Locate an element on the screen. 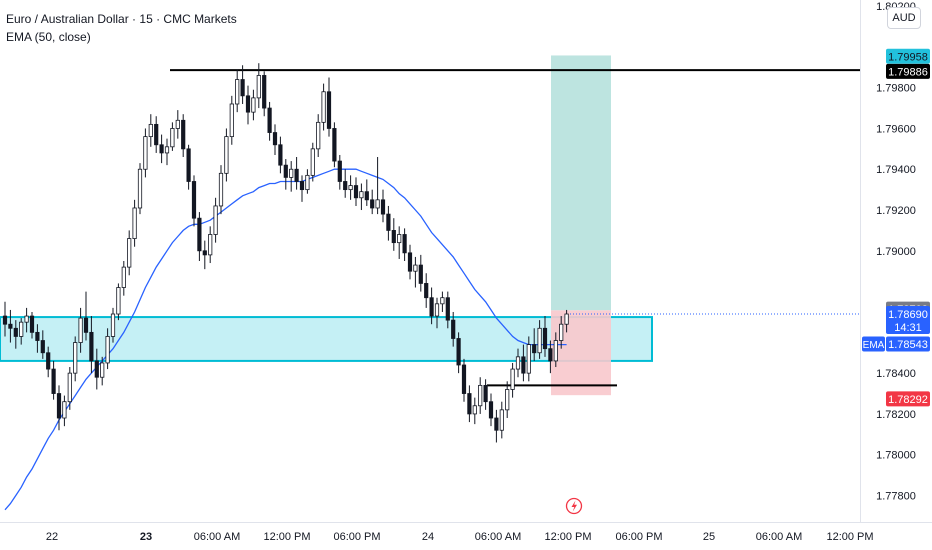 The width and height of the screenshot is (932, 550). price-tick-label: 1.78400 is located at coordinates (896, 374).